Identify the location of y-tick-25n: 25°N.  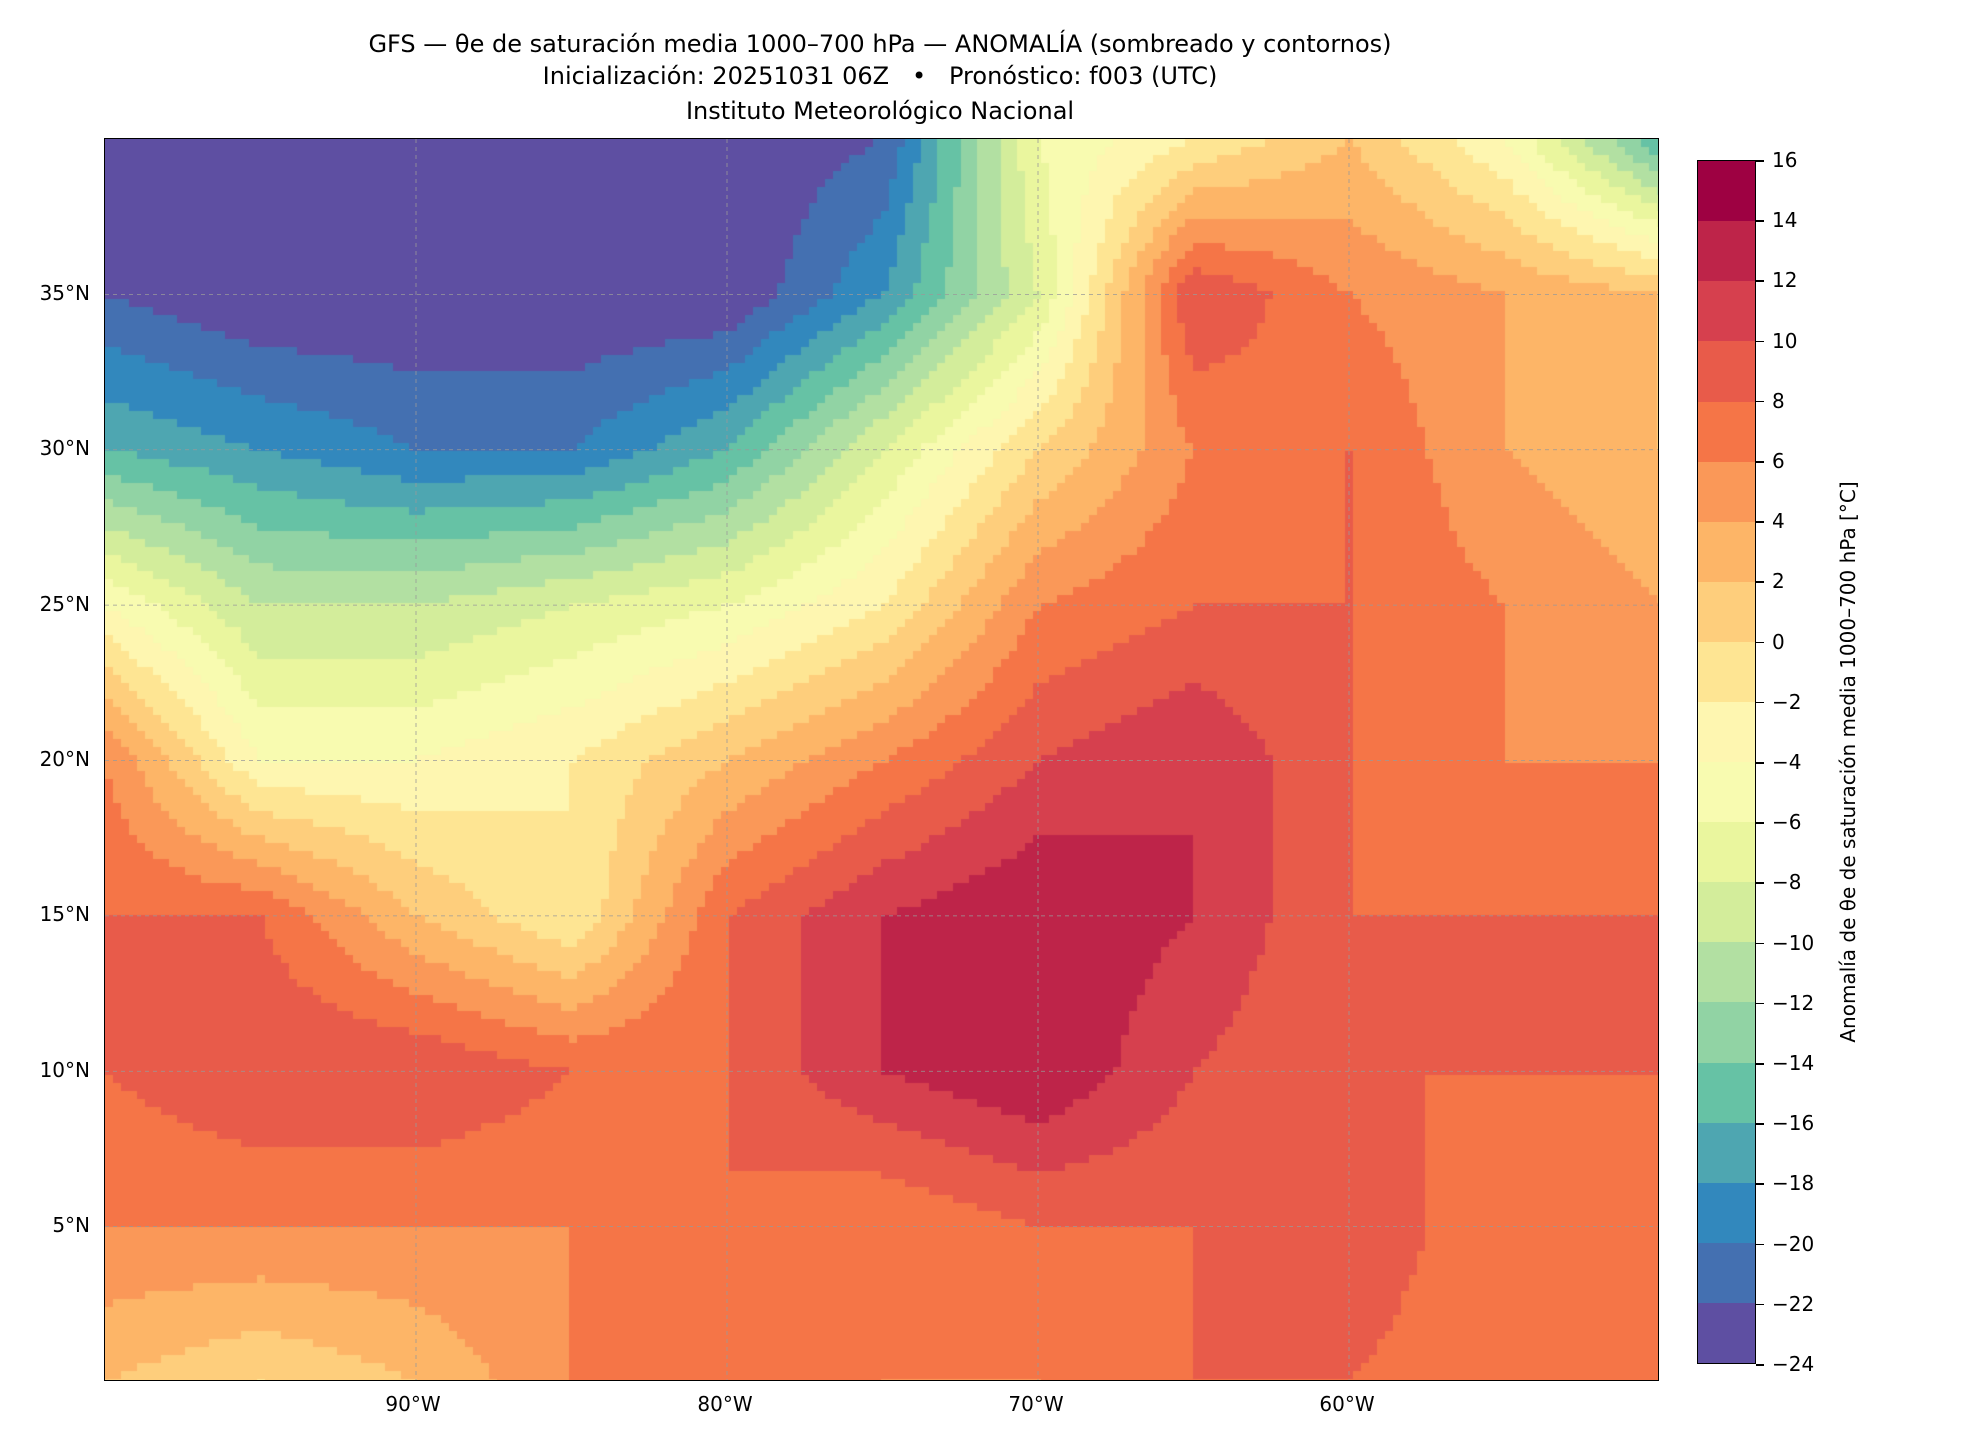
(64, 604).